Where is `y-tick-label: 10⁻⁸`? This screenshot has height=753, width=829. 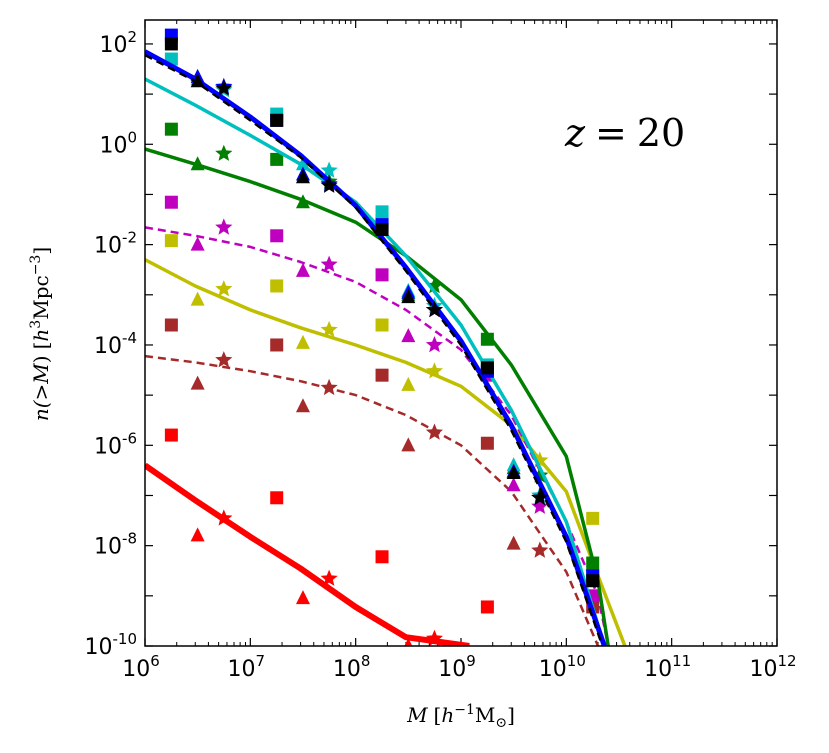
y-tick-label: 10⁻⁸ is located at coordinates (115, 545).